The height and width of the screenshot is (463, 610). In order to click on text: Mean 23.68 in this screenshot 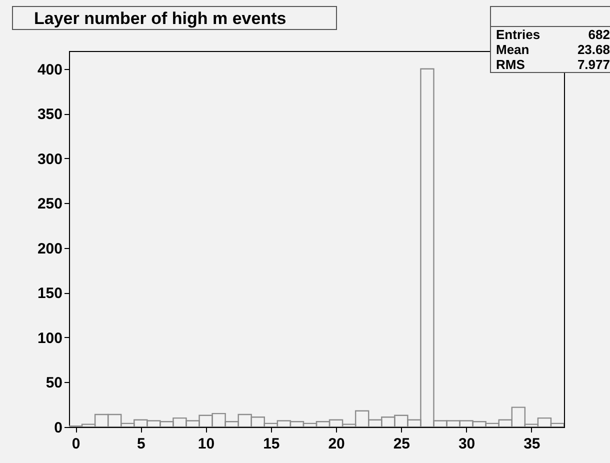, I will do `click(553, 49)`.